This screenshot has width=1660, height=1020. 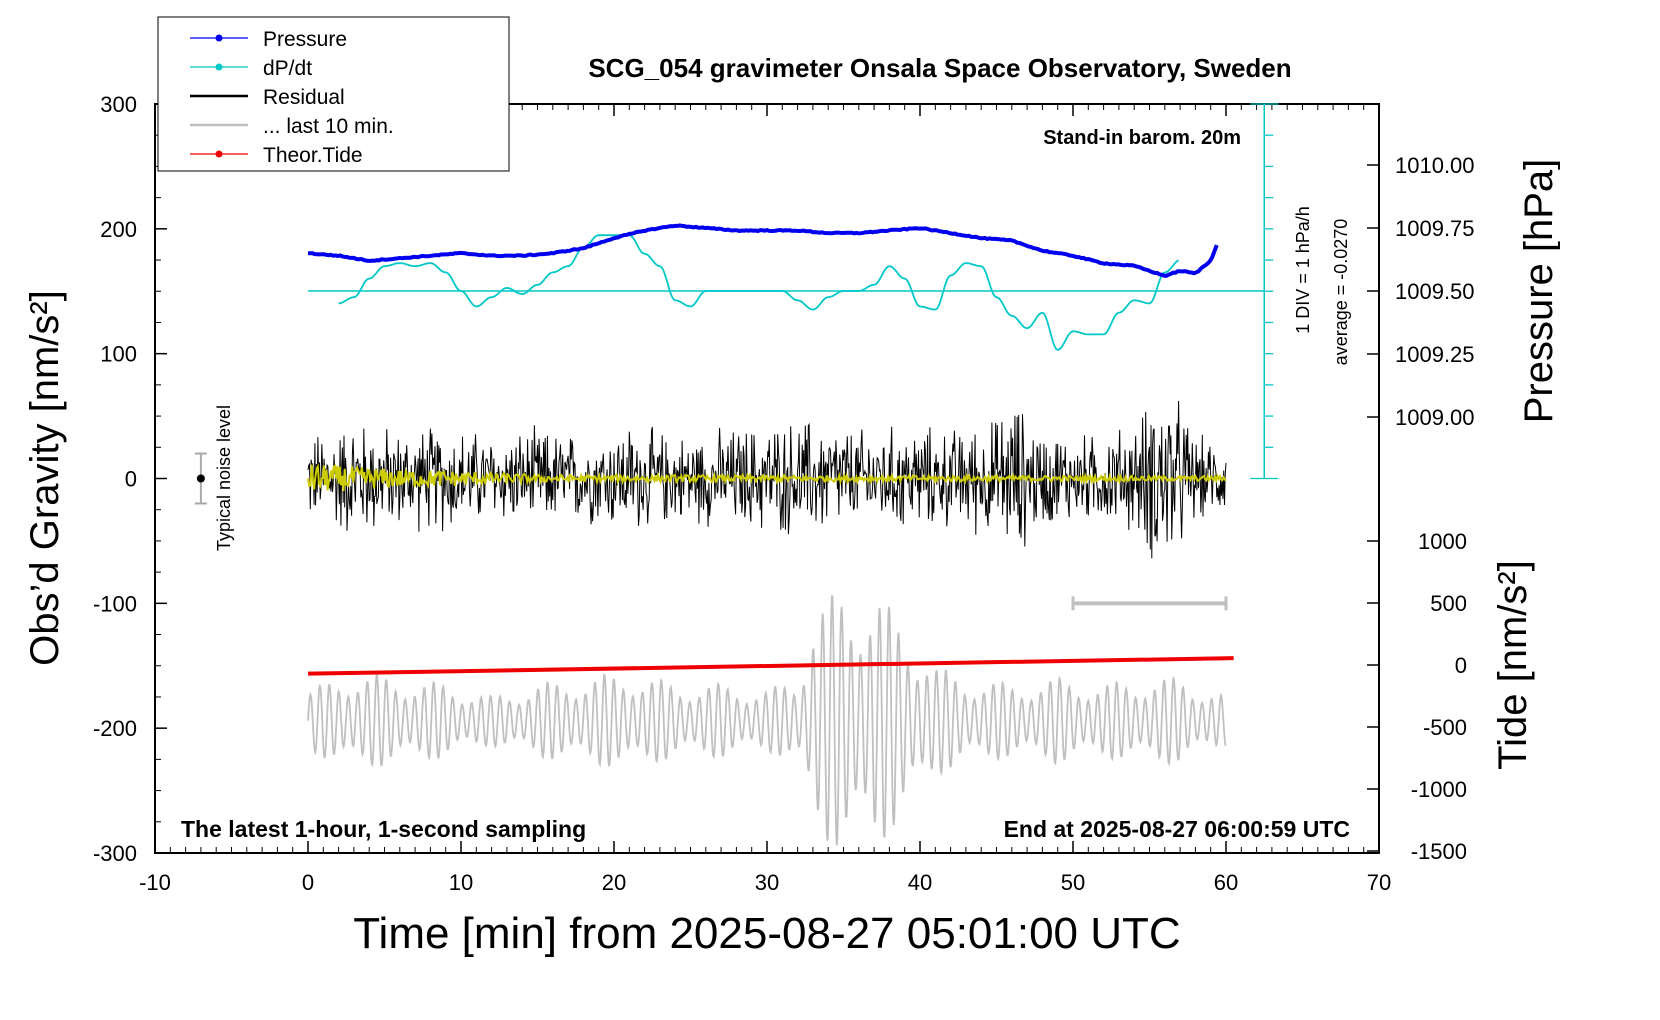 What do you see at coordinates (304, 97) in the screenshot?
I see `legend-label: Residual` at bounding box center [304, 97].